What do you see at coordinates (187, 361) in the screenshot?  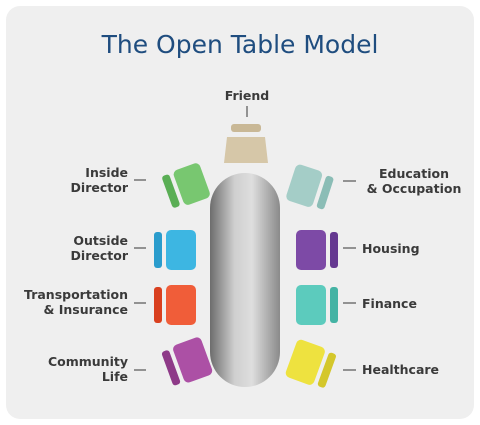 I see `chair-community-life` at bounding box center [187, 361].